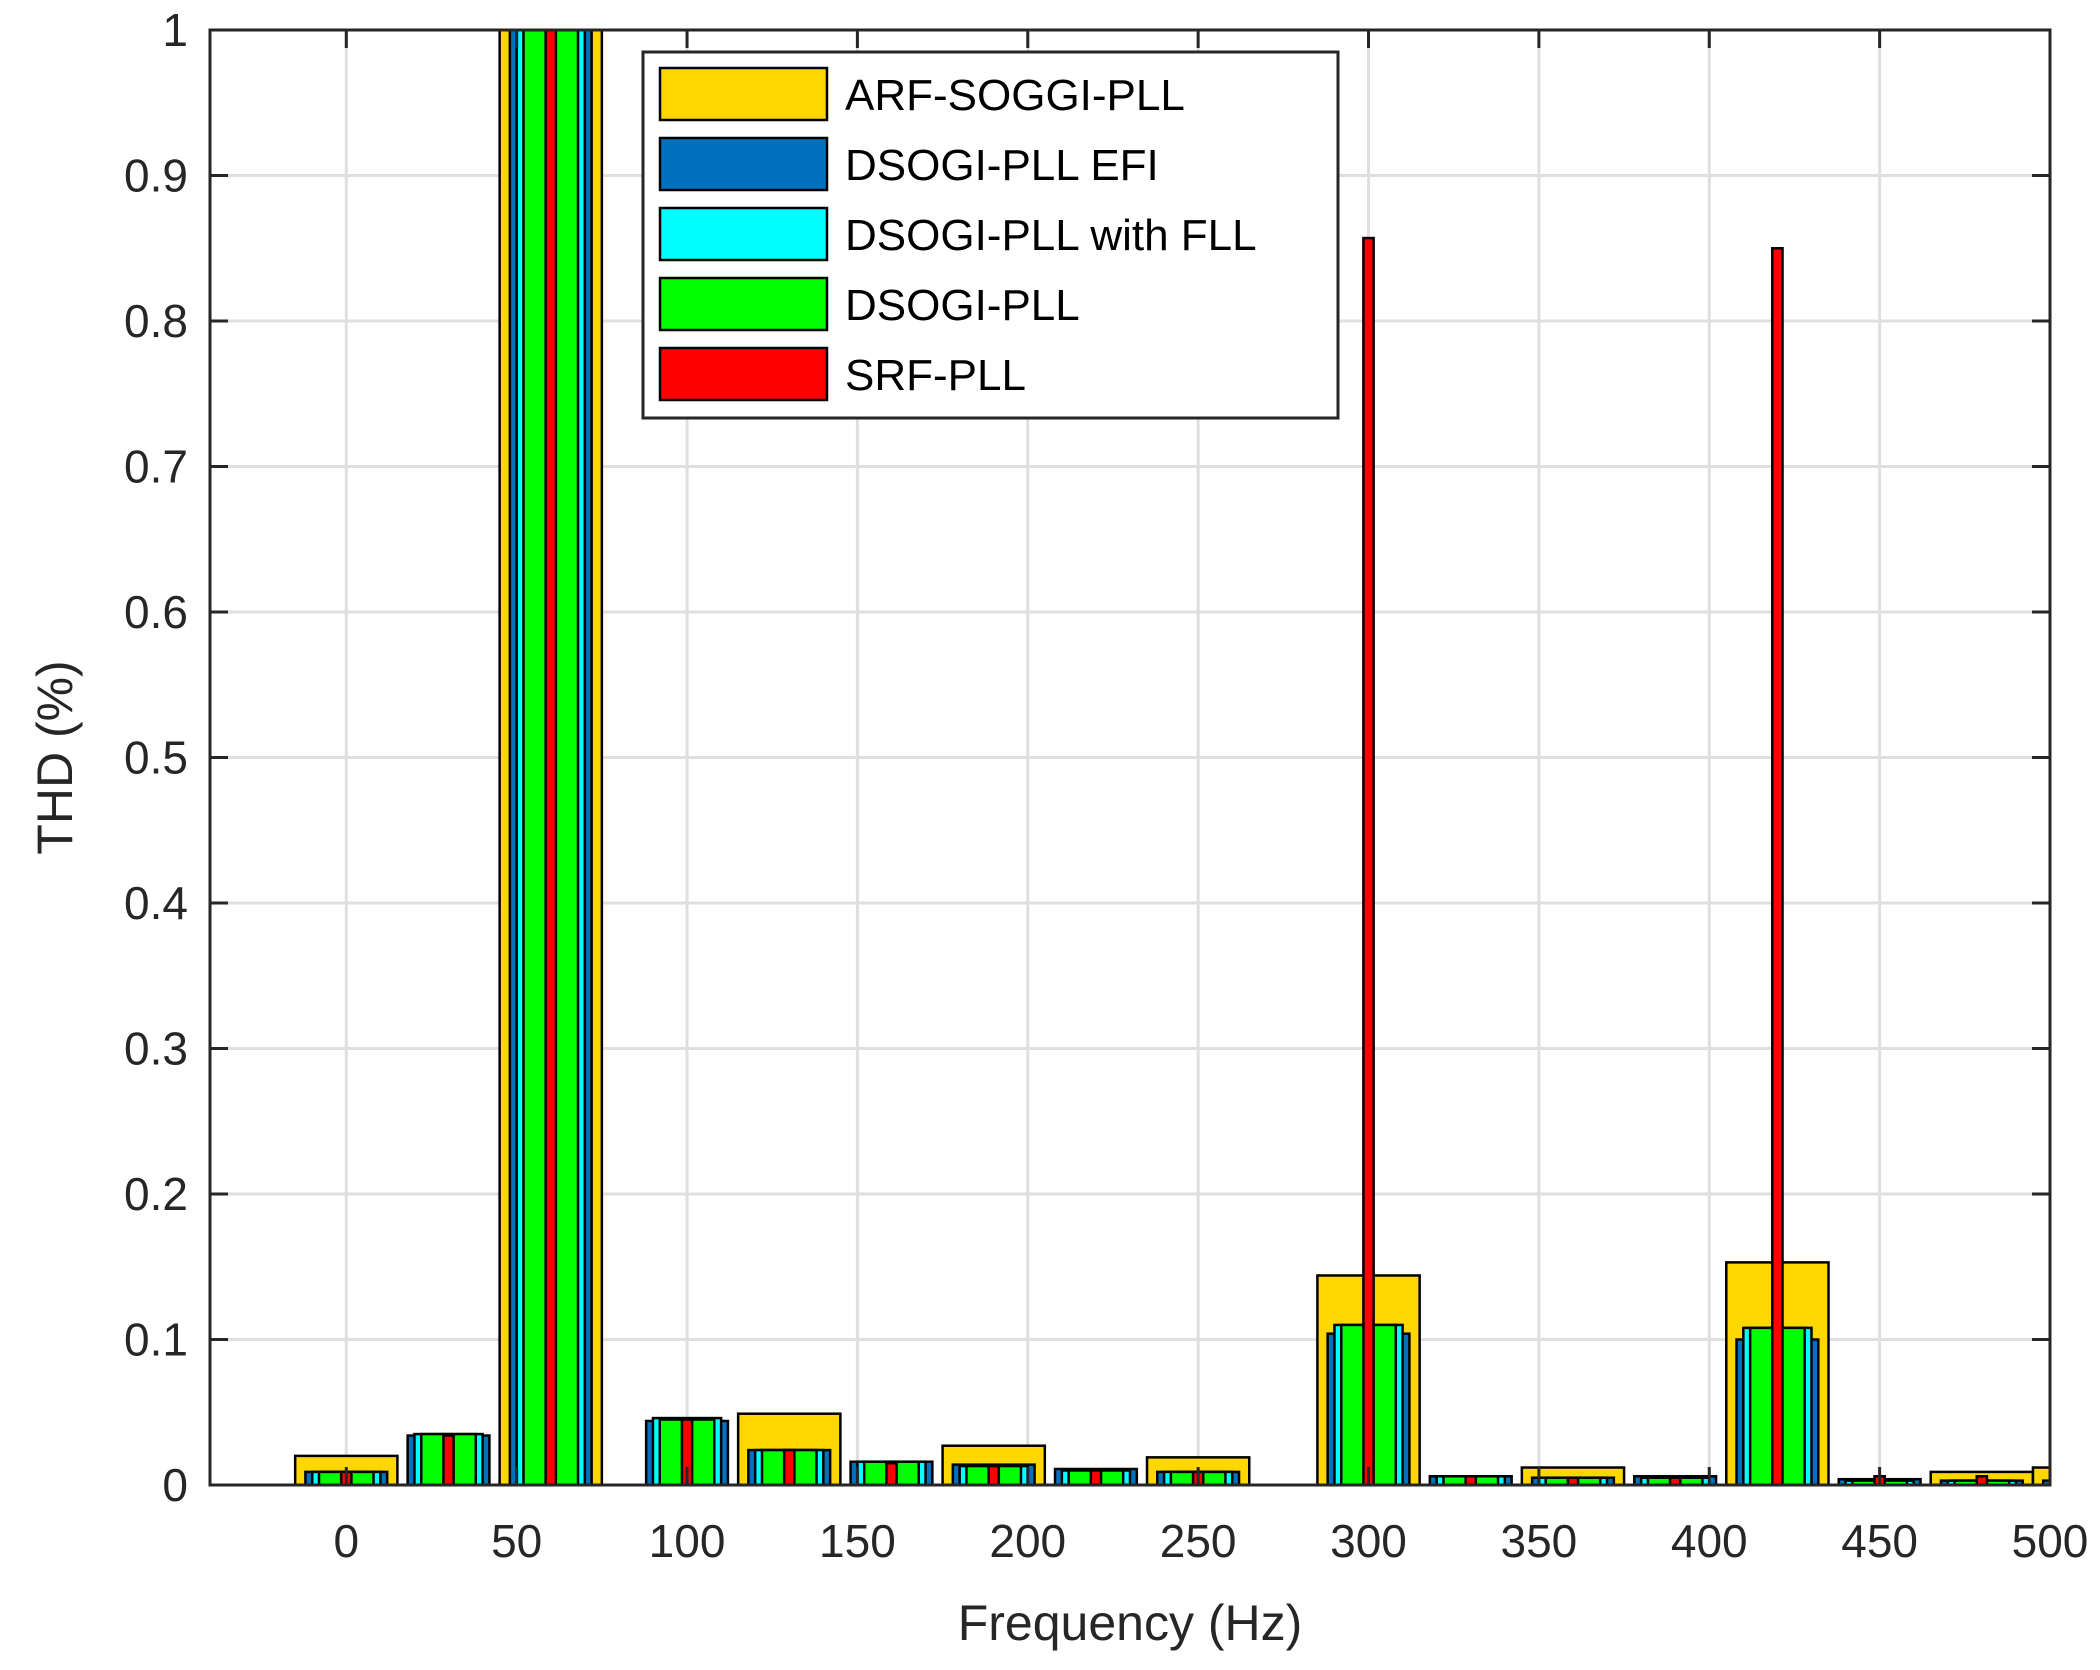 The width and height of the screenshot is (2100, 1670). I want to click on x-tick-label-10: 500, so click(2050, 1541).